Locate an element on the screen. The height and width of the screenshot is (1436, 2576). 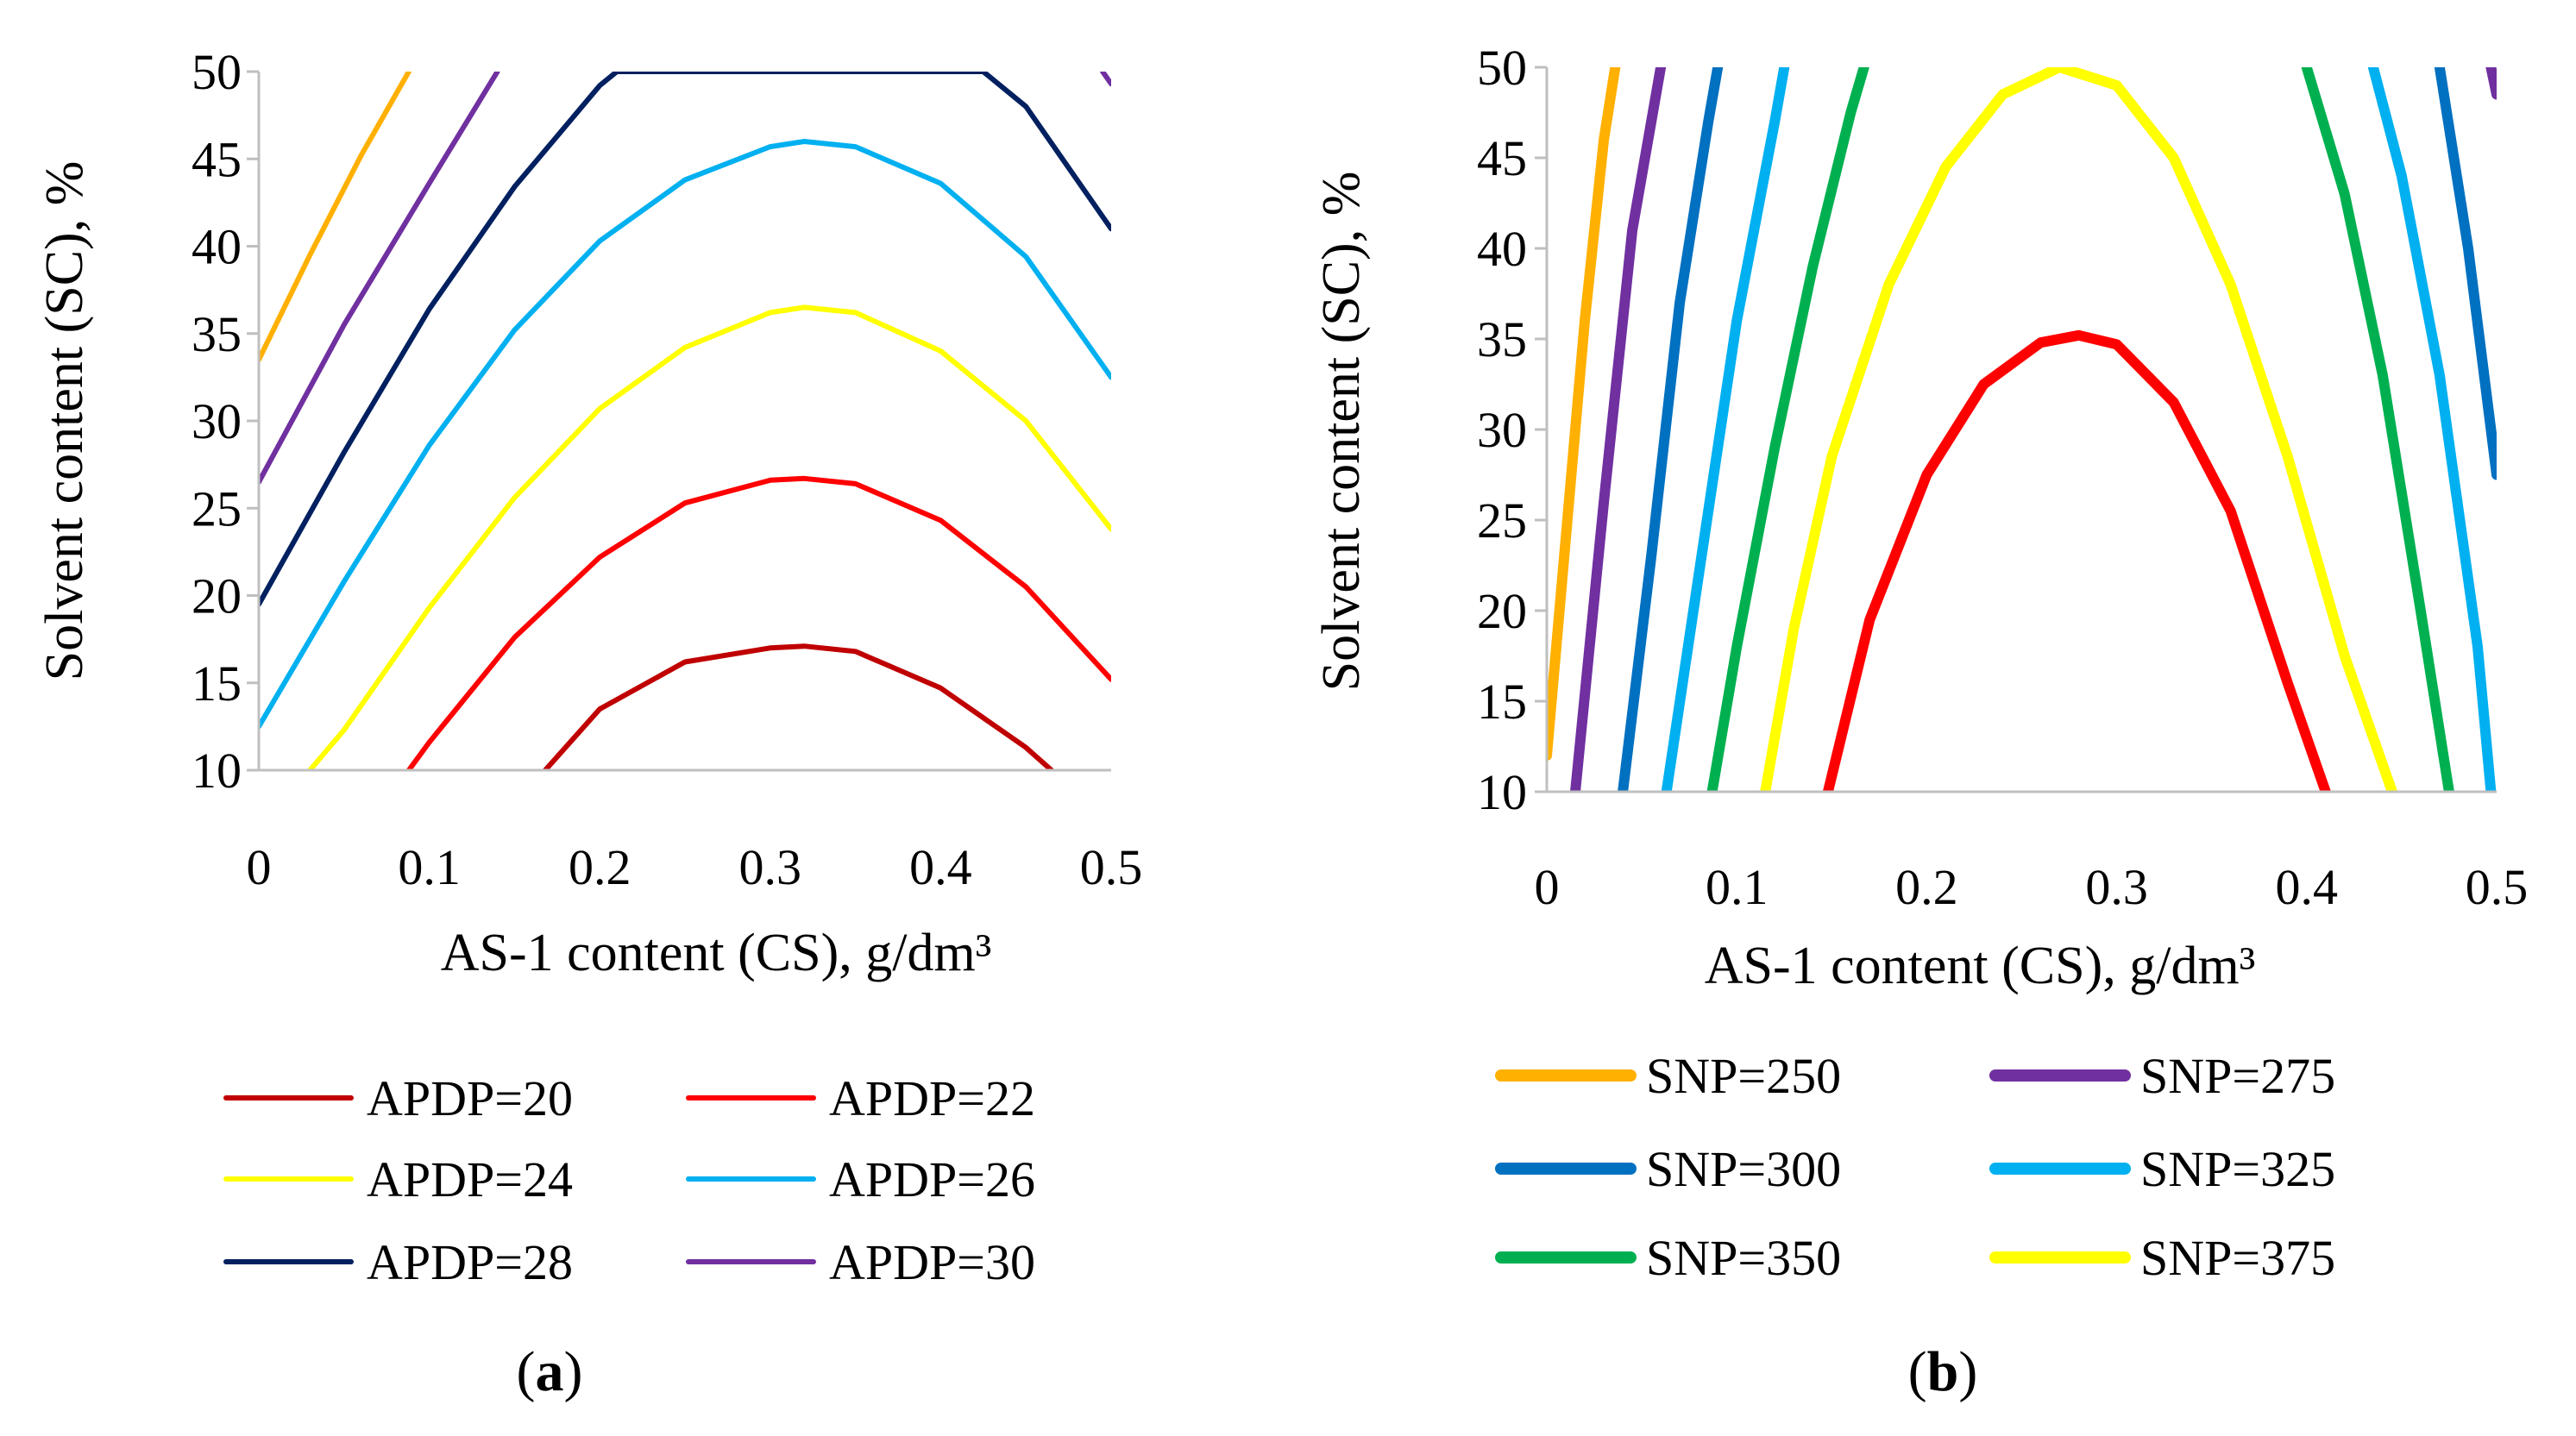
series-line-APDP=28 is located at coordinates (685, 339).